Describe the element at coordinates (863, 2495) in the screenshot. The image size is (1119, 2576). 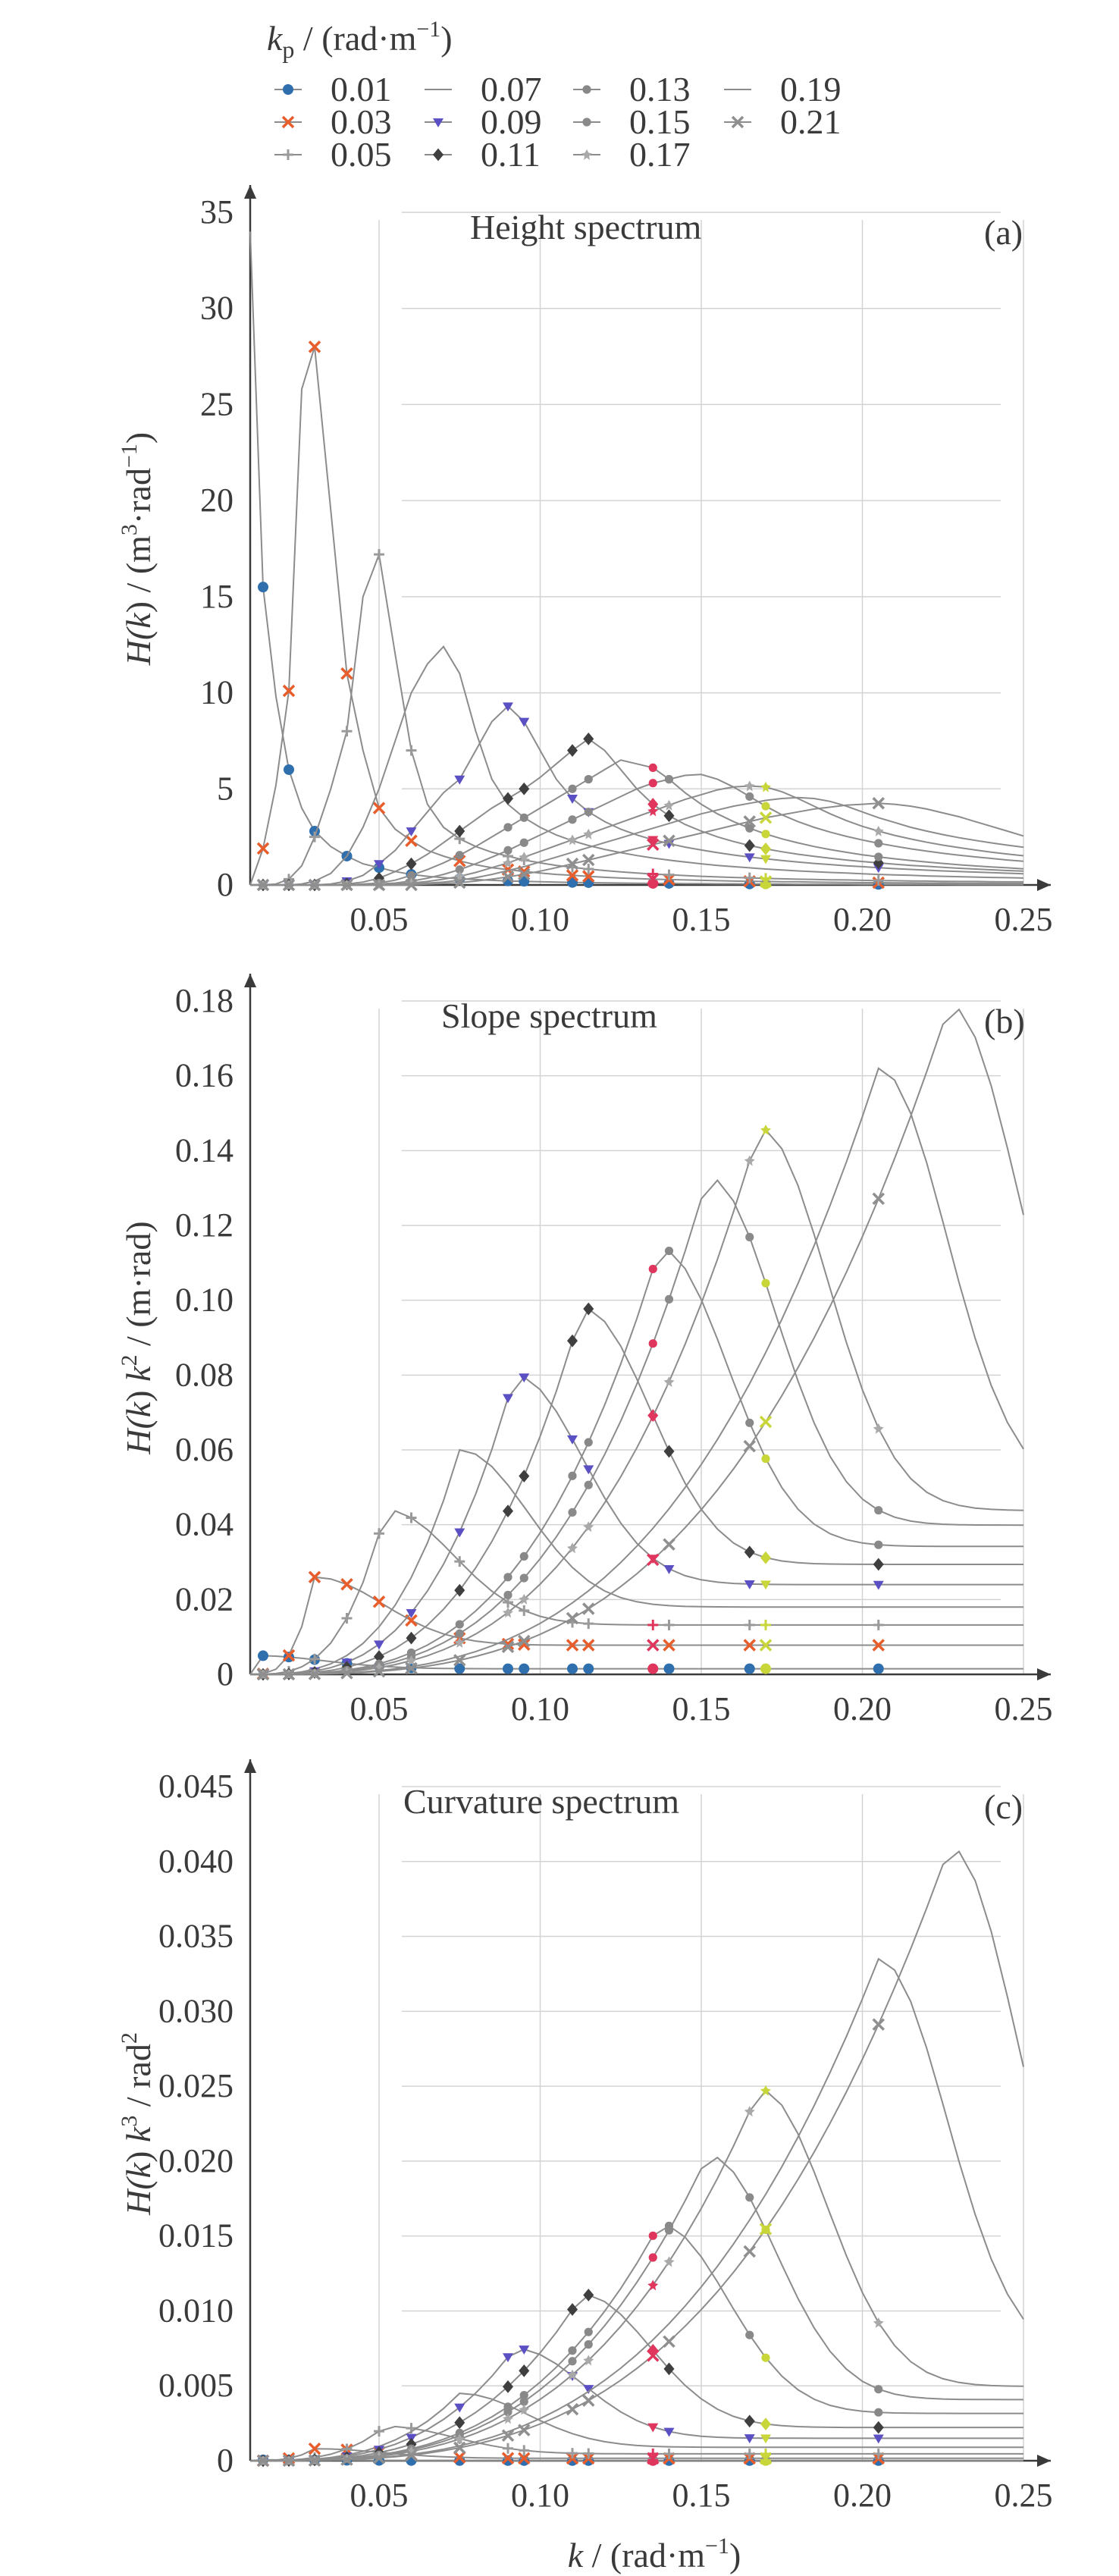
I see `x-tick-label: 0.20` at that location.